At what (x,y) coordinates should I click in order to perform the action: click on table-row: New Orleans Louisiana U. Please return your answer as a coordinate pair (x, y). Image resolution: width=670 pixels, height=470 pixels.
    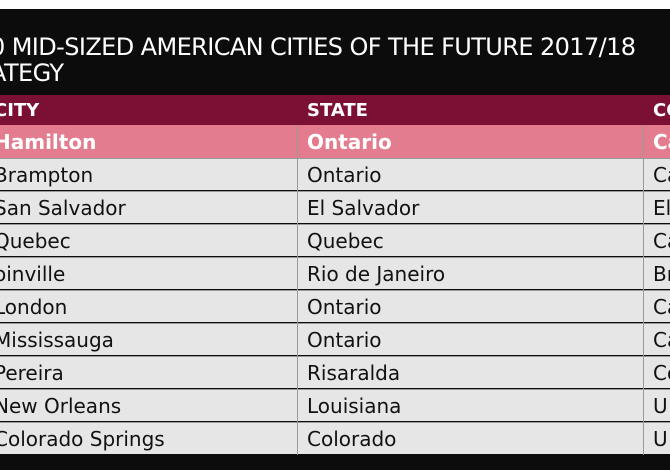
    Looking at the image, I should click on (335, 405).